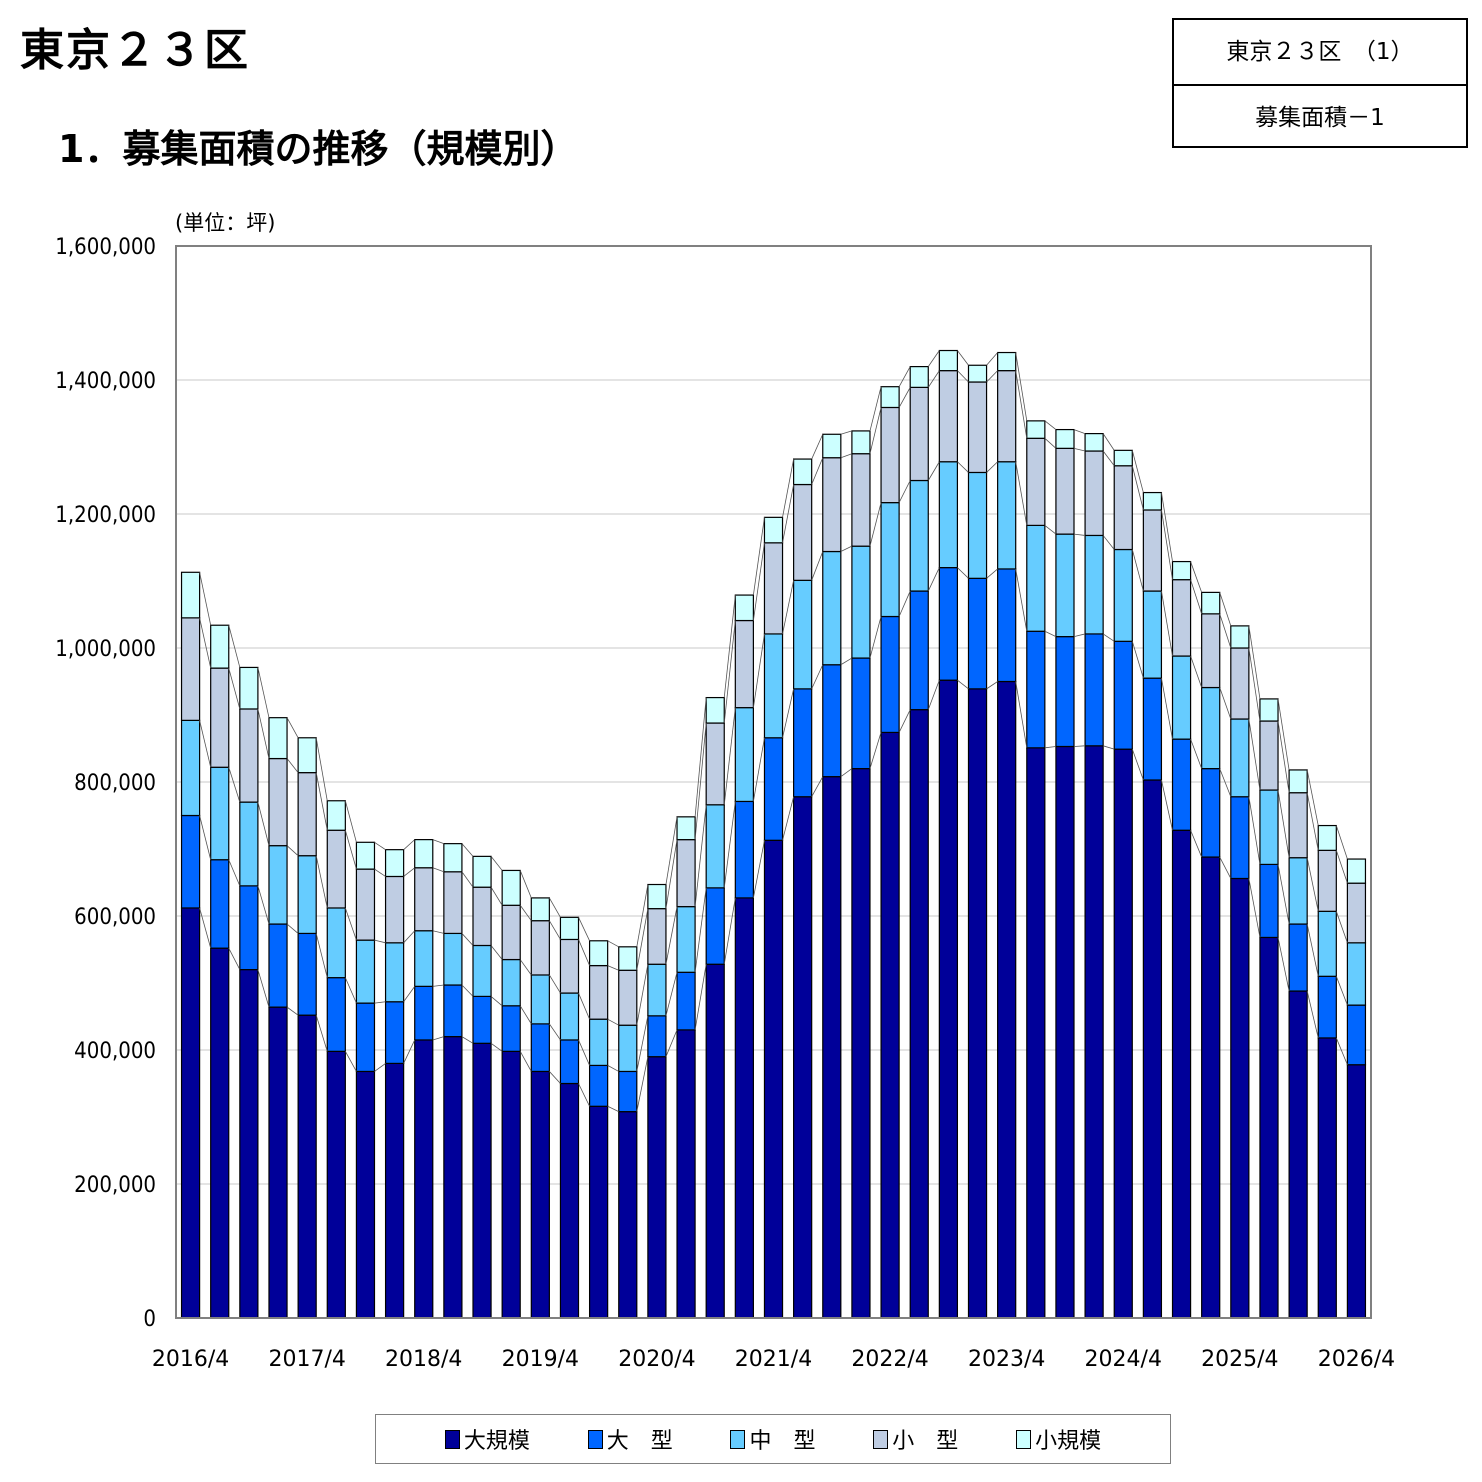 The width and height of the screenshot is (1482, 1482). What do you see at coordinates (115, 917) in the screenshot?
I see `y-tick-label: 600,000` at bounding box center [115, 917].